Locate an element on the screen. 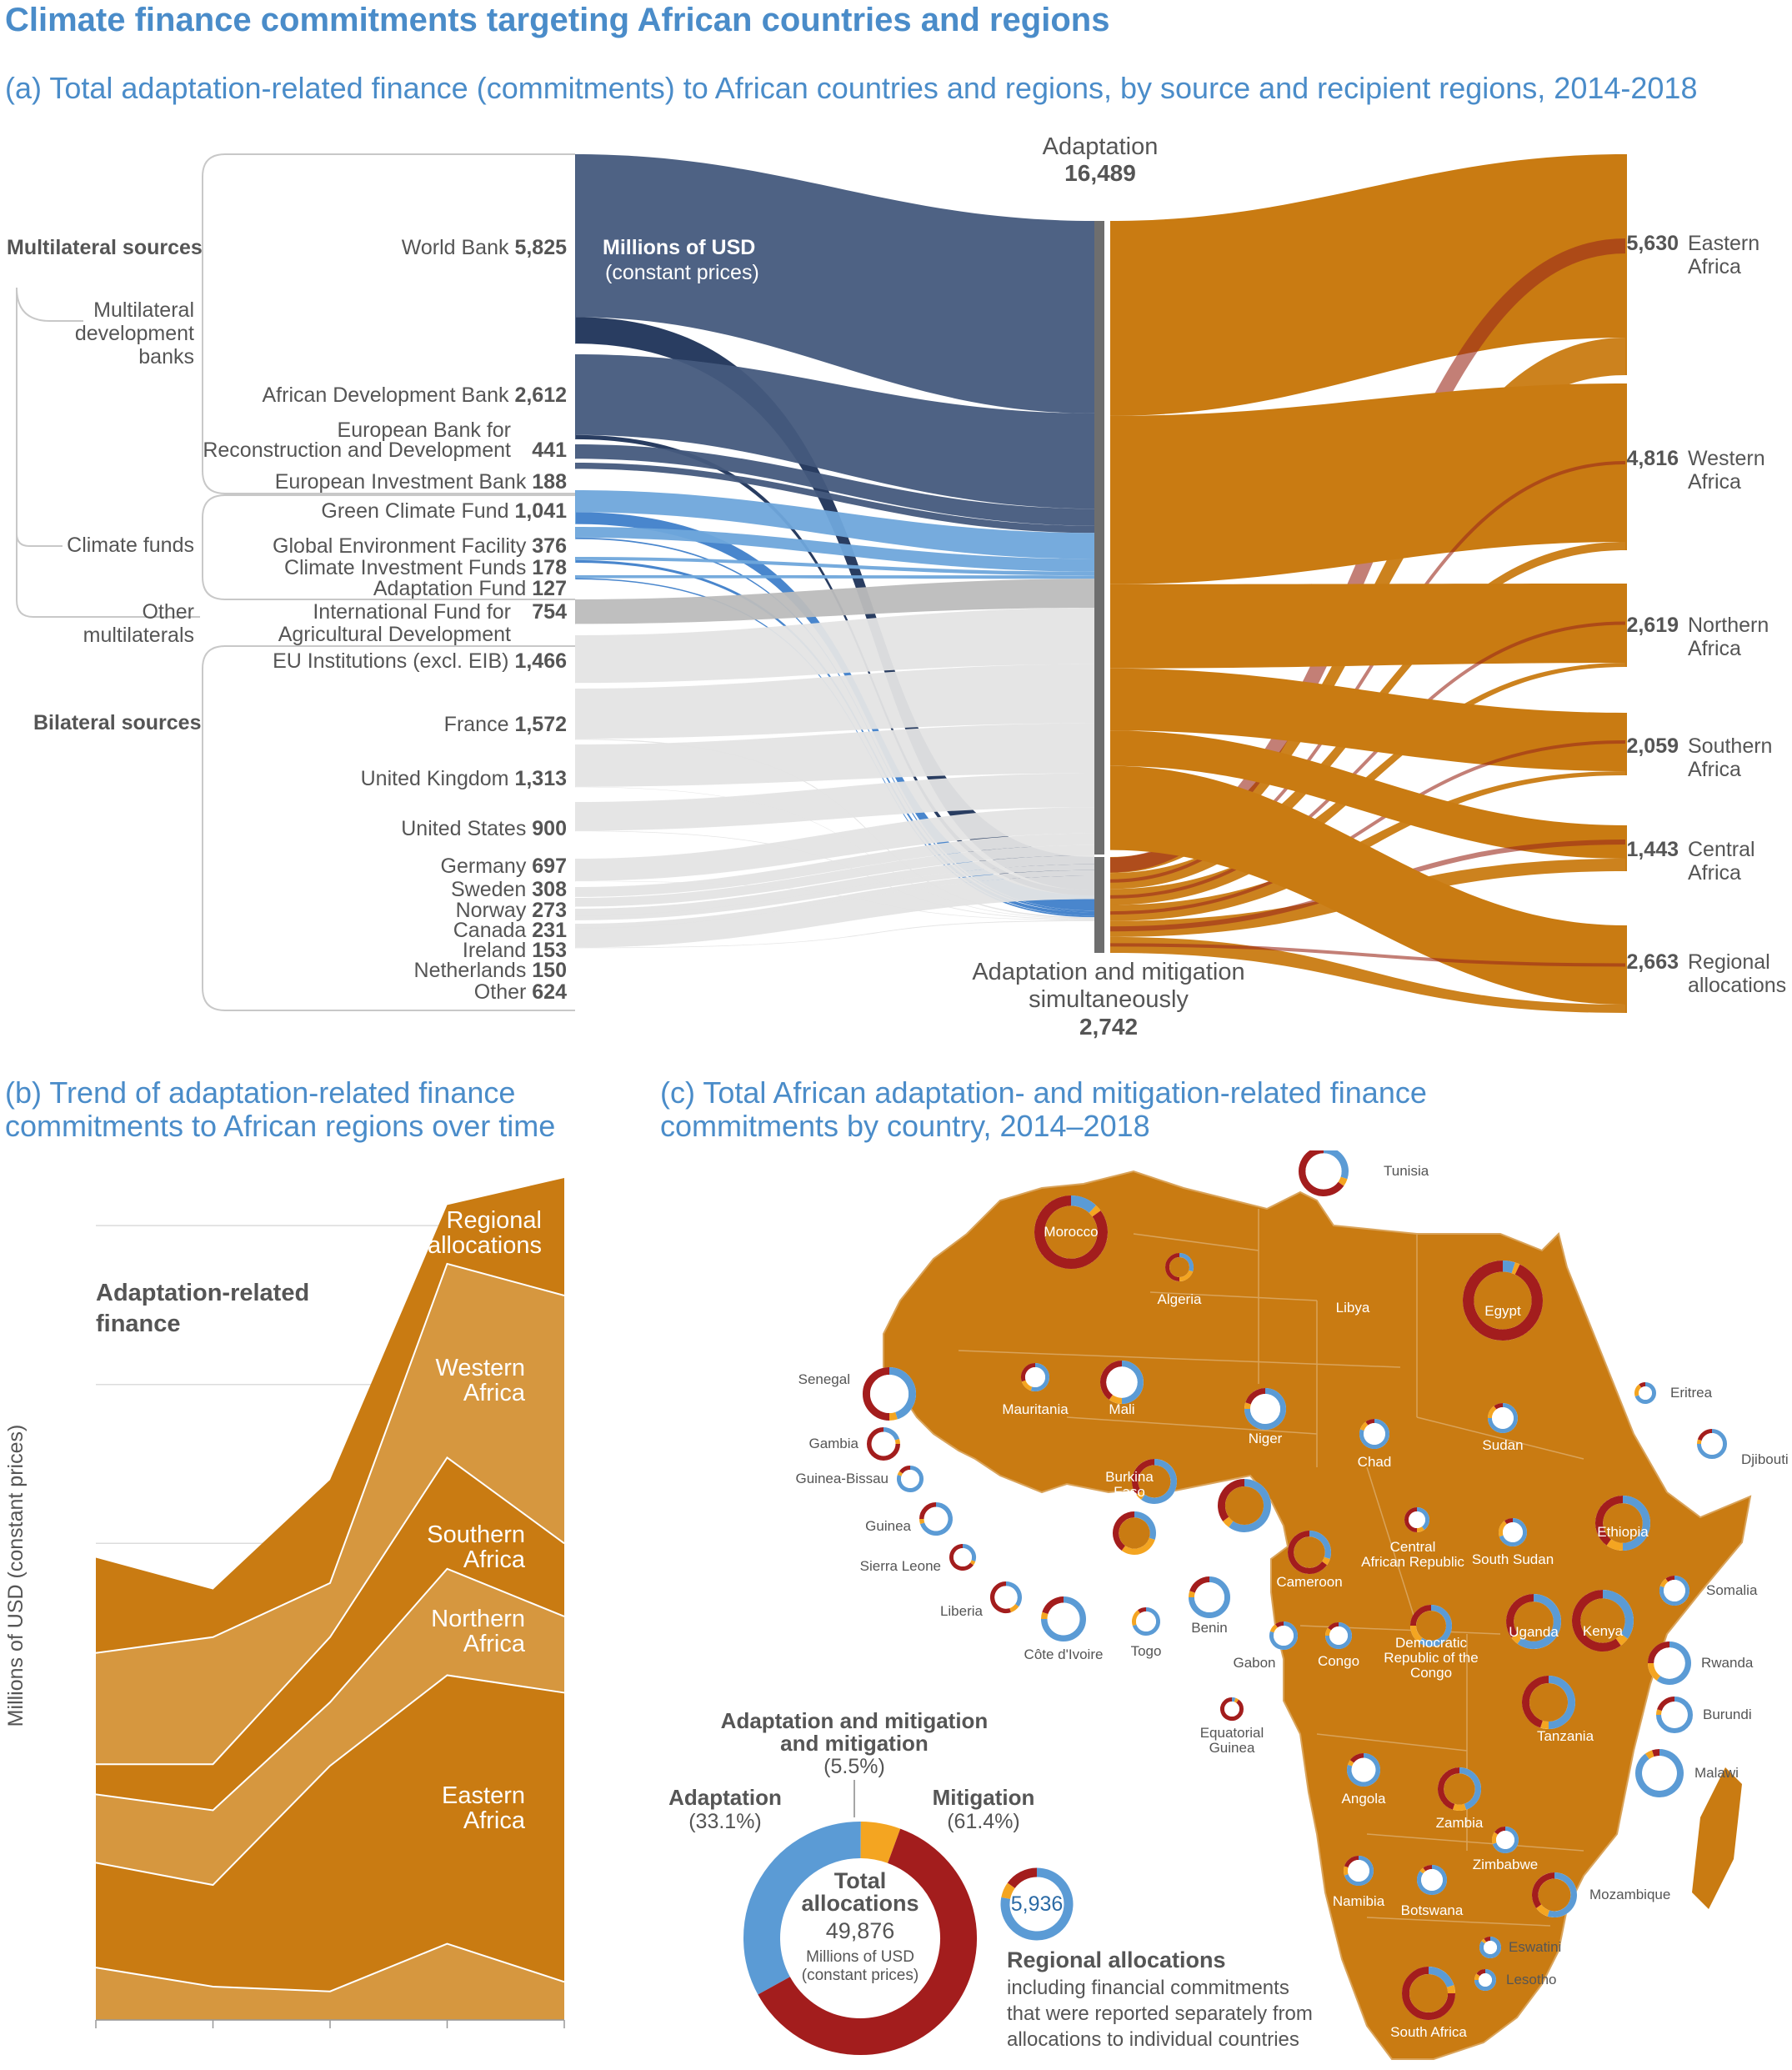 This screenshot has width=1792, height=2070. source-name-france: France is located at coordinates (479, 724).